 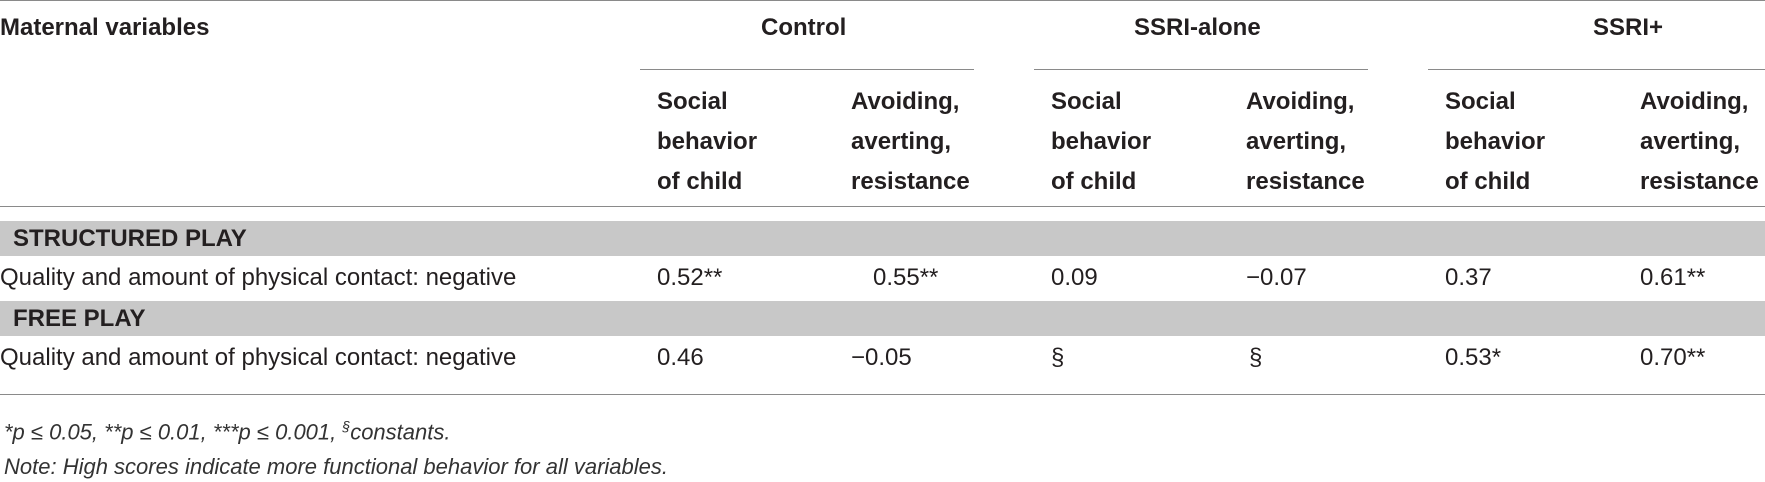 I want to click on table-bottom-rule, so click(x=882, y=394).